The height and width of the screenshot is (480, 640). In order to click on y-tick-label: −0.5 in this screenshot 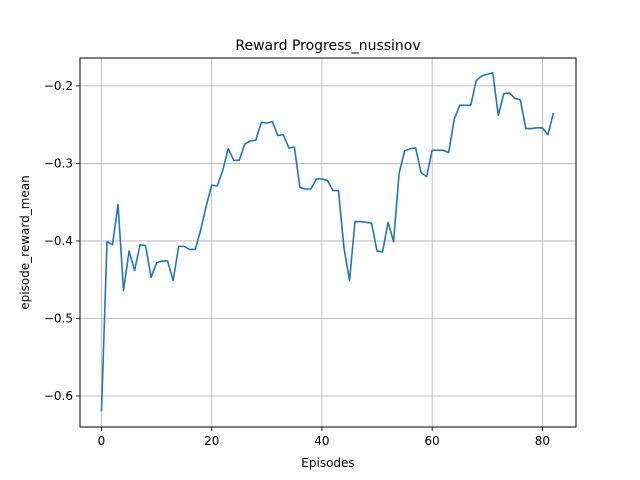, I will do `click(58, 318)`.